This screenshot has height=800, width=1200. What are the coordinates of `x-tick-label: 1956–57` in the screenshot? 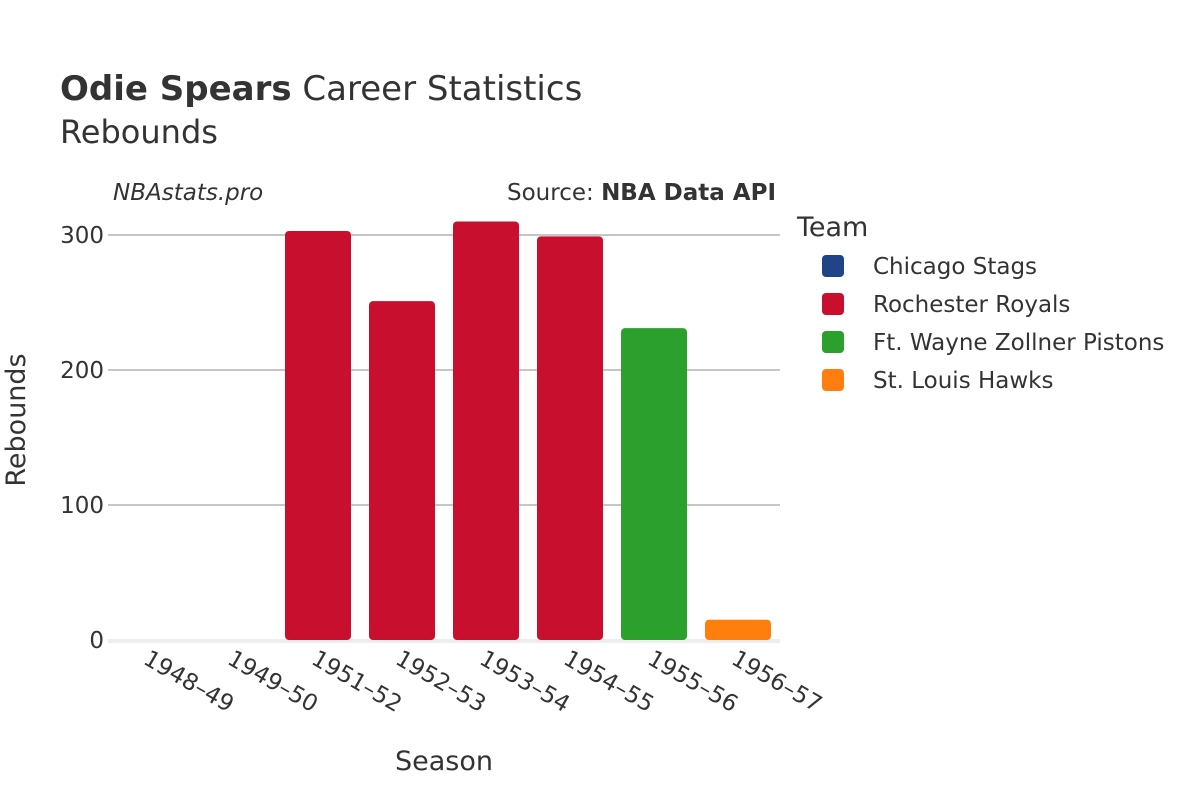 It's located at (776, 682).